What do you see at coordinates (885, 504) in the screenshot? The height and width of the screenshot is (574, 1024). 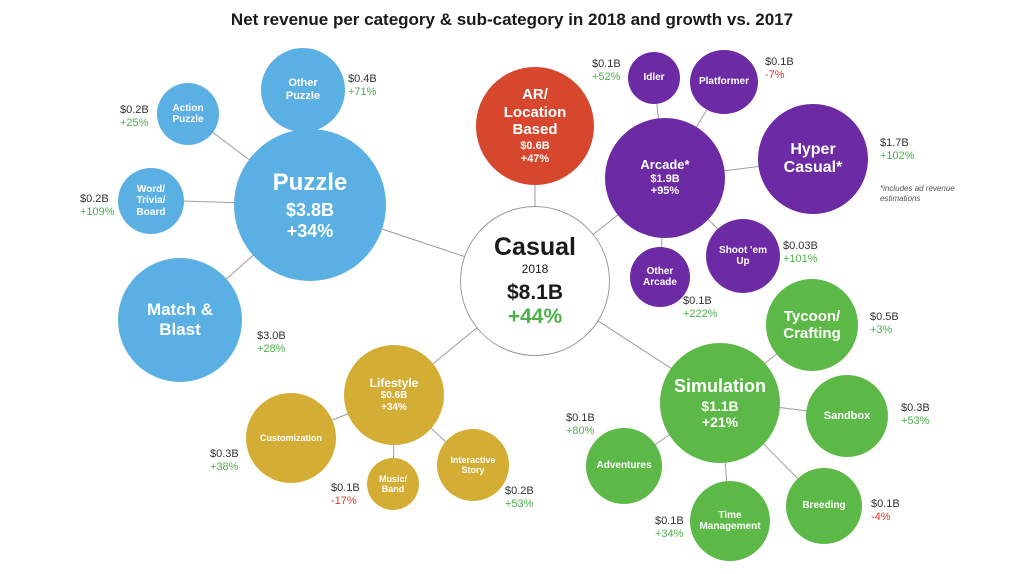 I see `breeding-value: $0.1B` at bounding box center [885, 504].